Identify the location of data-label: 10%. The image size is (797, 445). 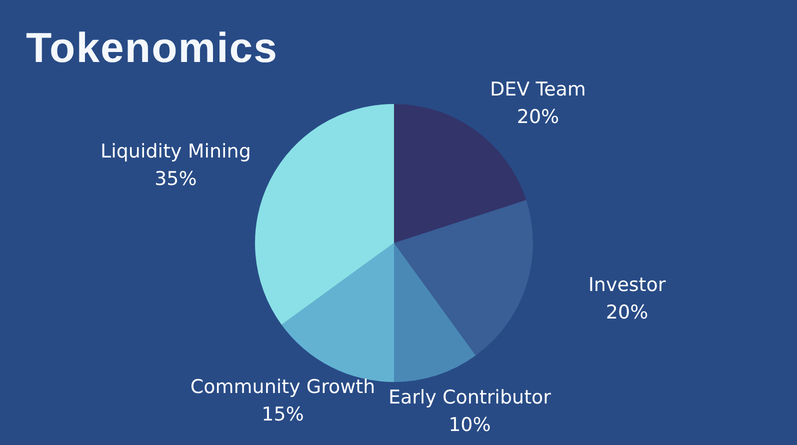
(469, 425).